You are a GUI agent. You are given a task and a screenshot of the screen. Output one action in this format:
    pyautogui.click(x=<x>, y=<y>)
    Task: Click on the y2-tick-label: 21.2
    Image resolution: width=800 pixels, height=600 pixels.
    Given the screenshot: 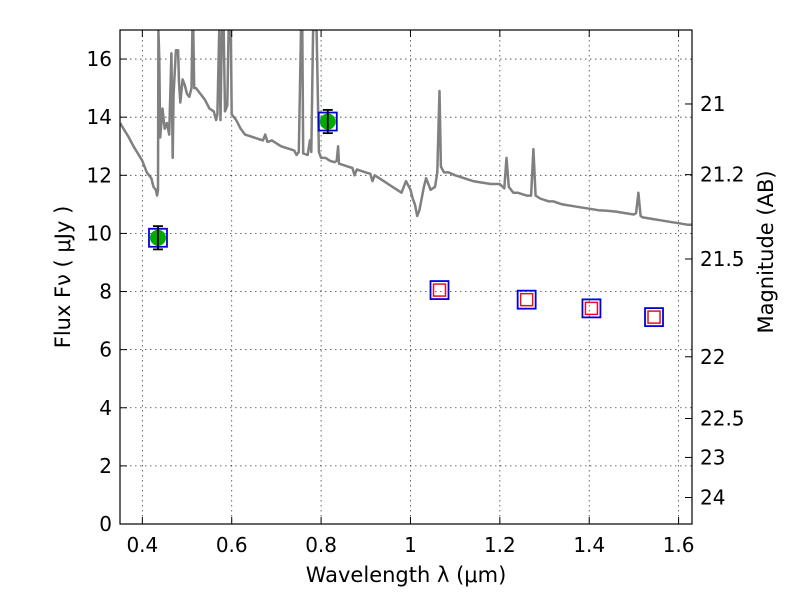 What is the action you would take?
    pyautogui.click(x=722, y=175)
    